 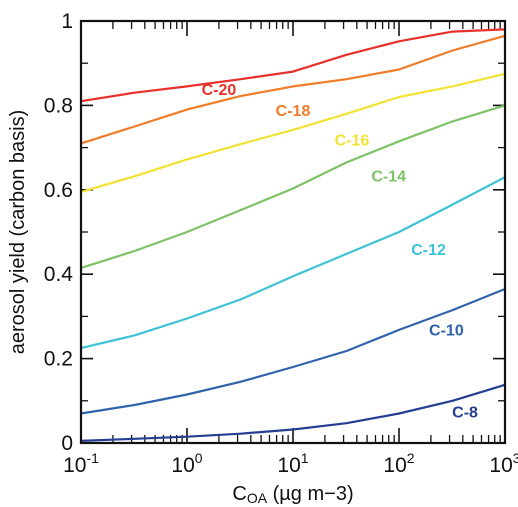 I want to click on y-tick-label: 0.6, so click(x=58, y=190).